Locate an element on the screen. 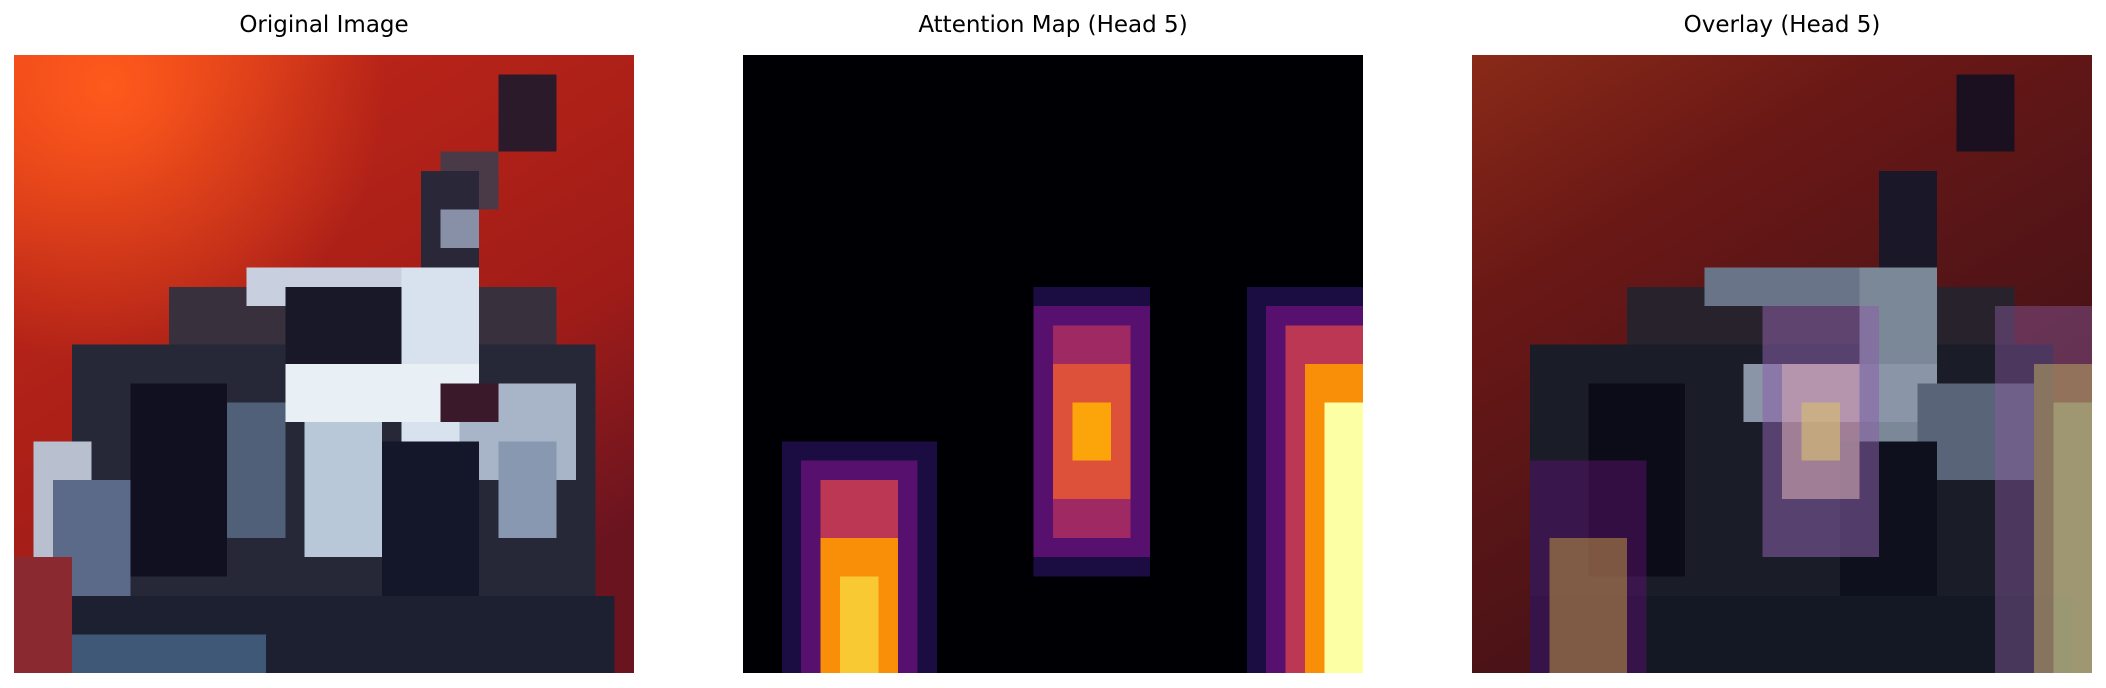  overlay-title: Overlay (Head 5) is located at coordinates (1782, 25).